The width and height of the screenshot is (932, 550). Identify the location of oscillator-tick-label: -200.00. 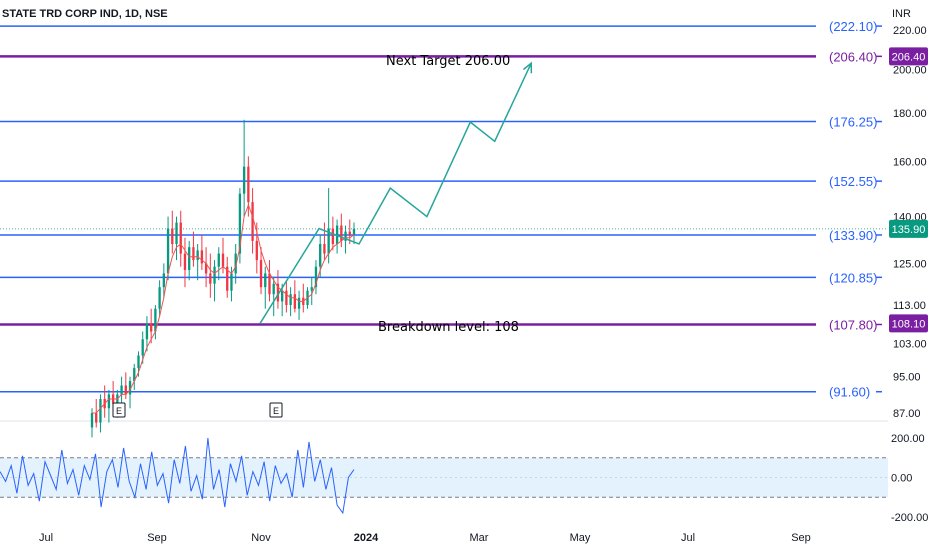
(909, 518).